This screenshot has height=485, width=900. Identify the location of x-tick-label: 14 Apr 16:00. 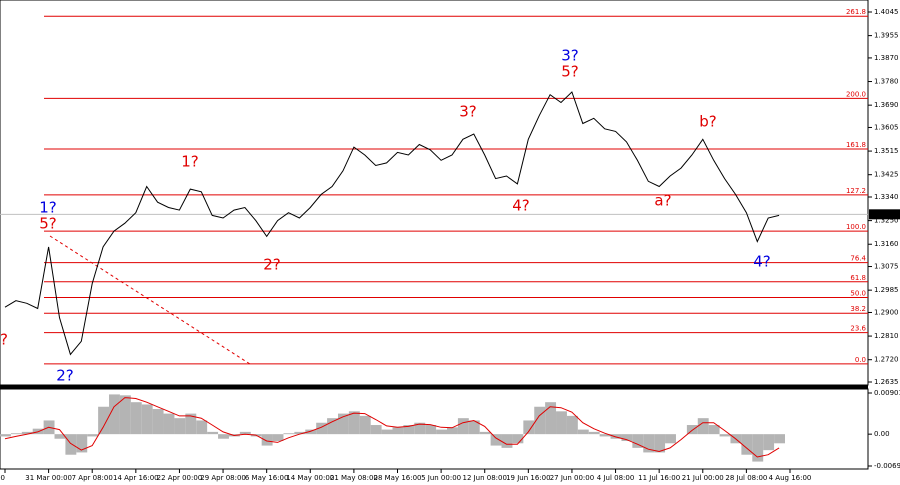
(136, 478).